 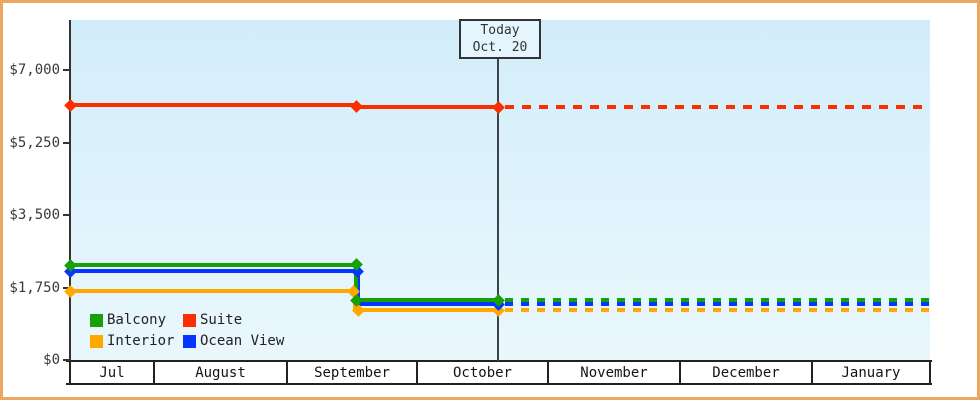 What do you see at coordinates (189, 341) in the screenshot?
I see `legend-swatch-ocean-view` at bounding box center [189, 341].